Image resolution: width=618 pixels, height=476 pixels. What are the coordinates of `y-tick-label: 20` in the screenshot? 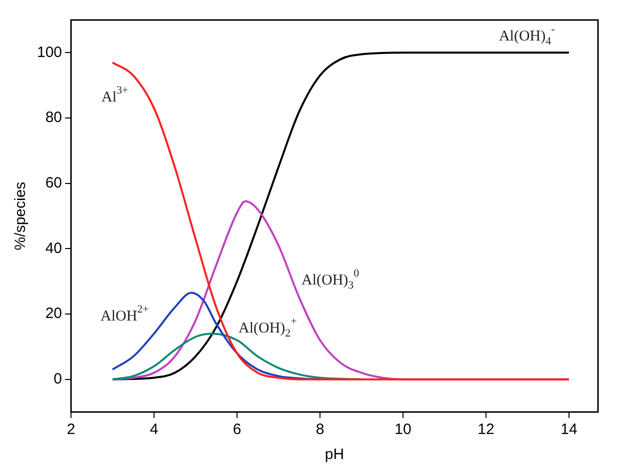 It's located at (53, 313).